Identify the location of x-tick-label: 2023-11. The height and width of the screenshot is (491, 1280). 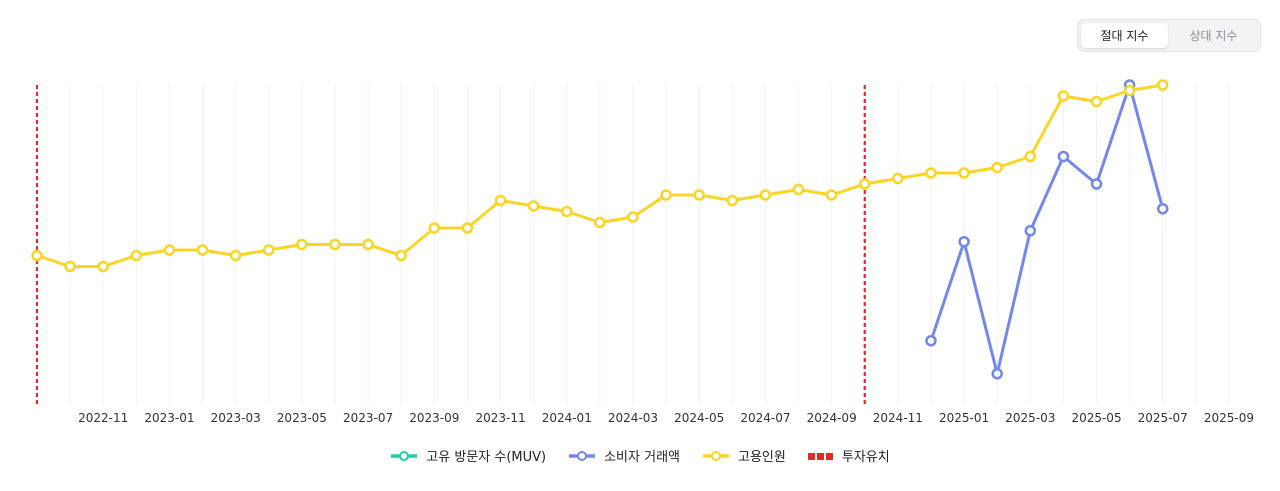
(500, 418).